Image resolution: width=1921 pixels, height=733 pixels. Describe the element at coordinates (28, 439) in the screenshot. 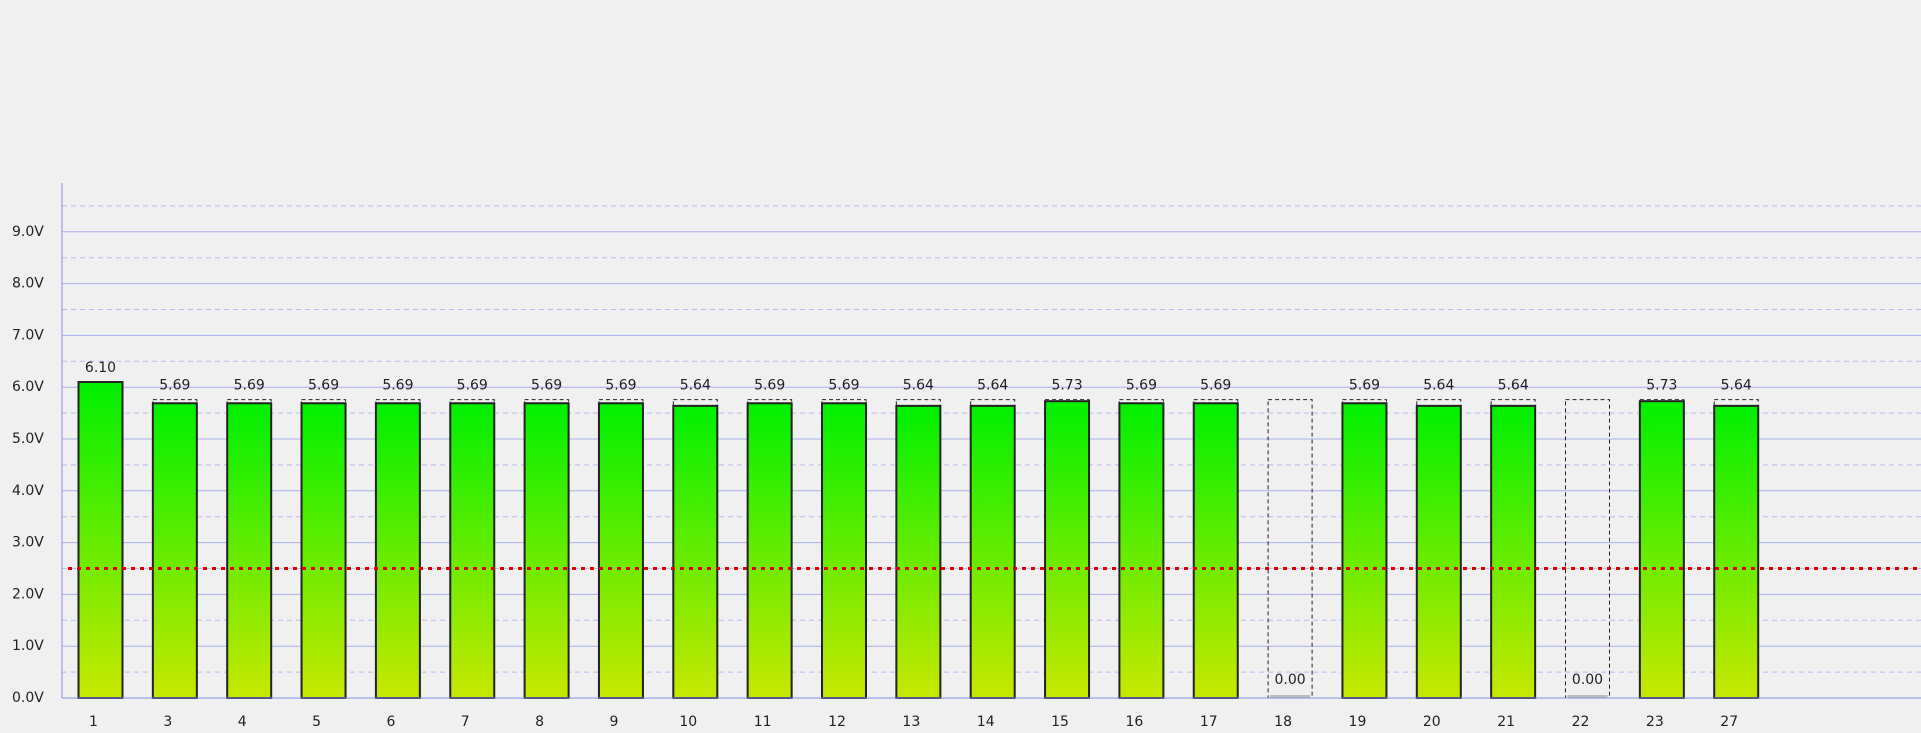

I see `y-tick-label: 5.0V` at that location.